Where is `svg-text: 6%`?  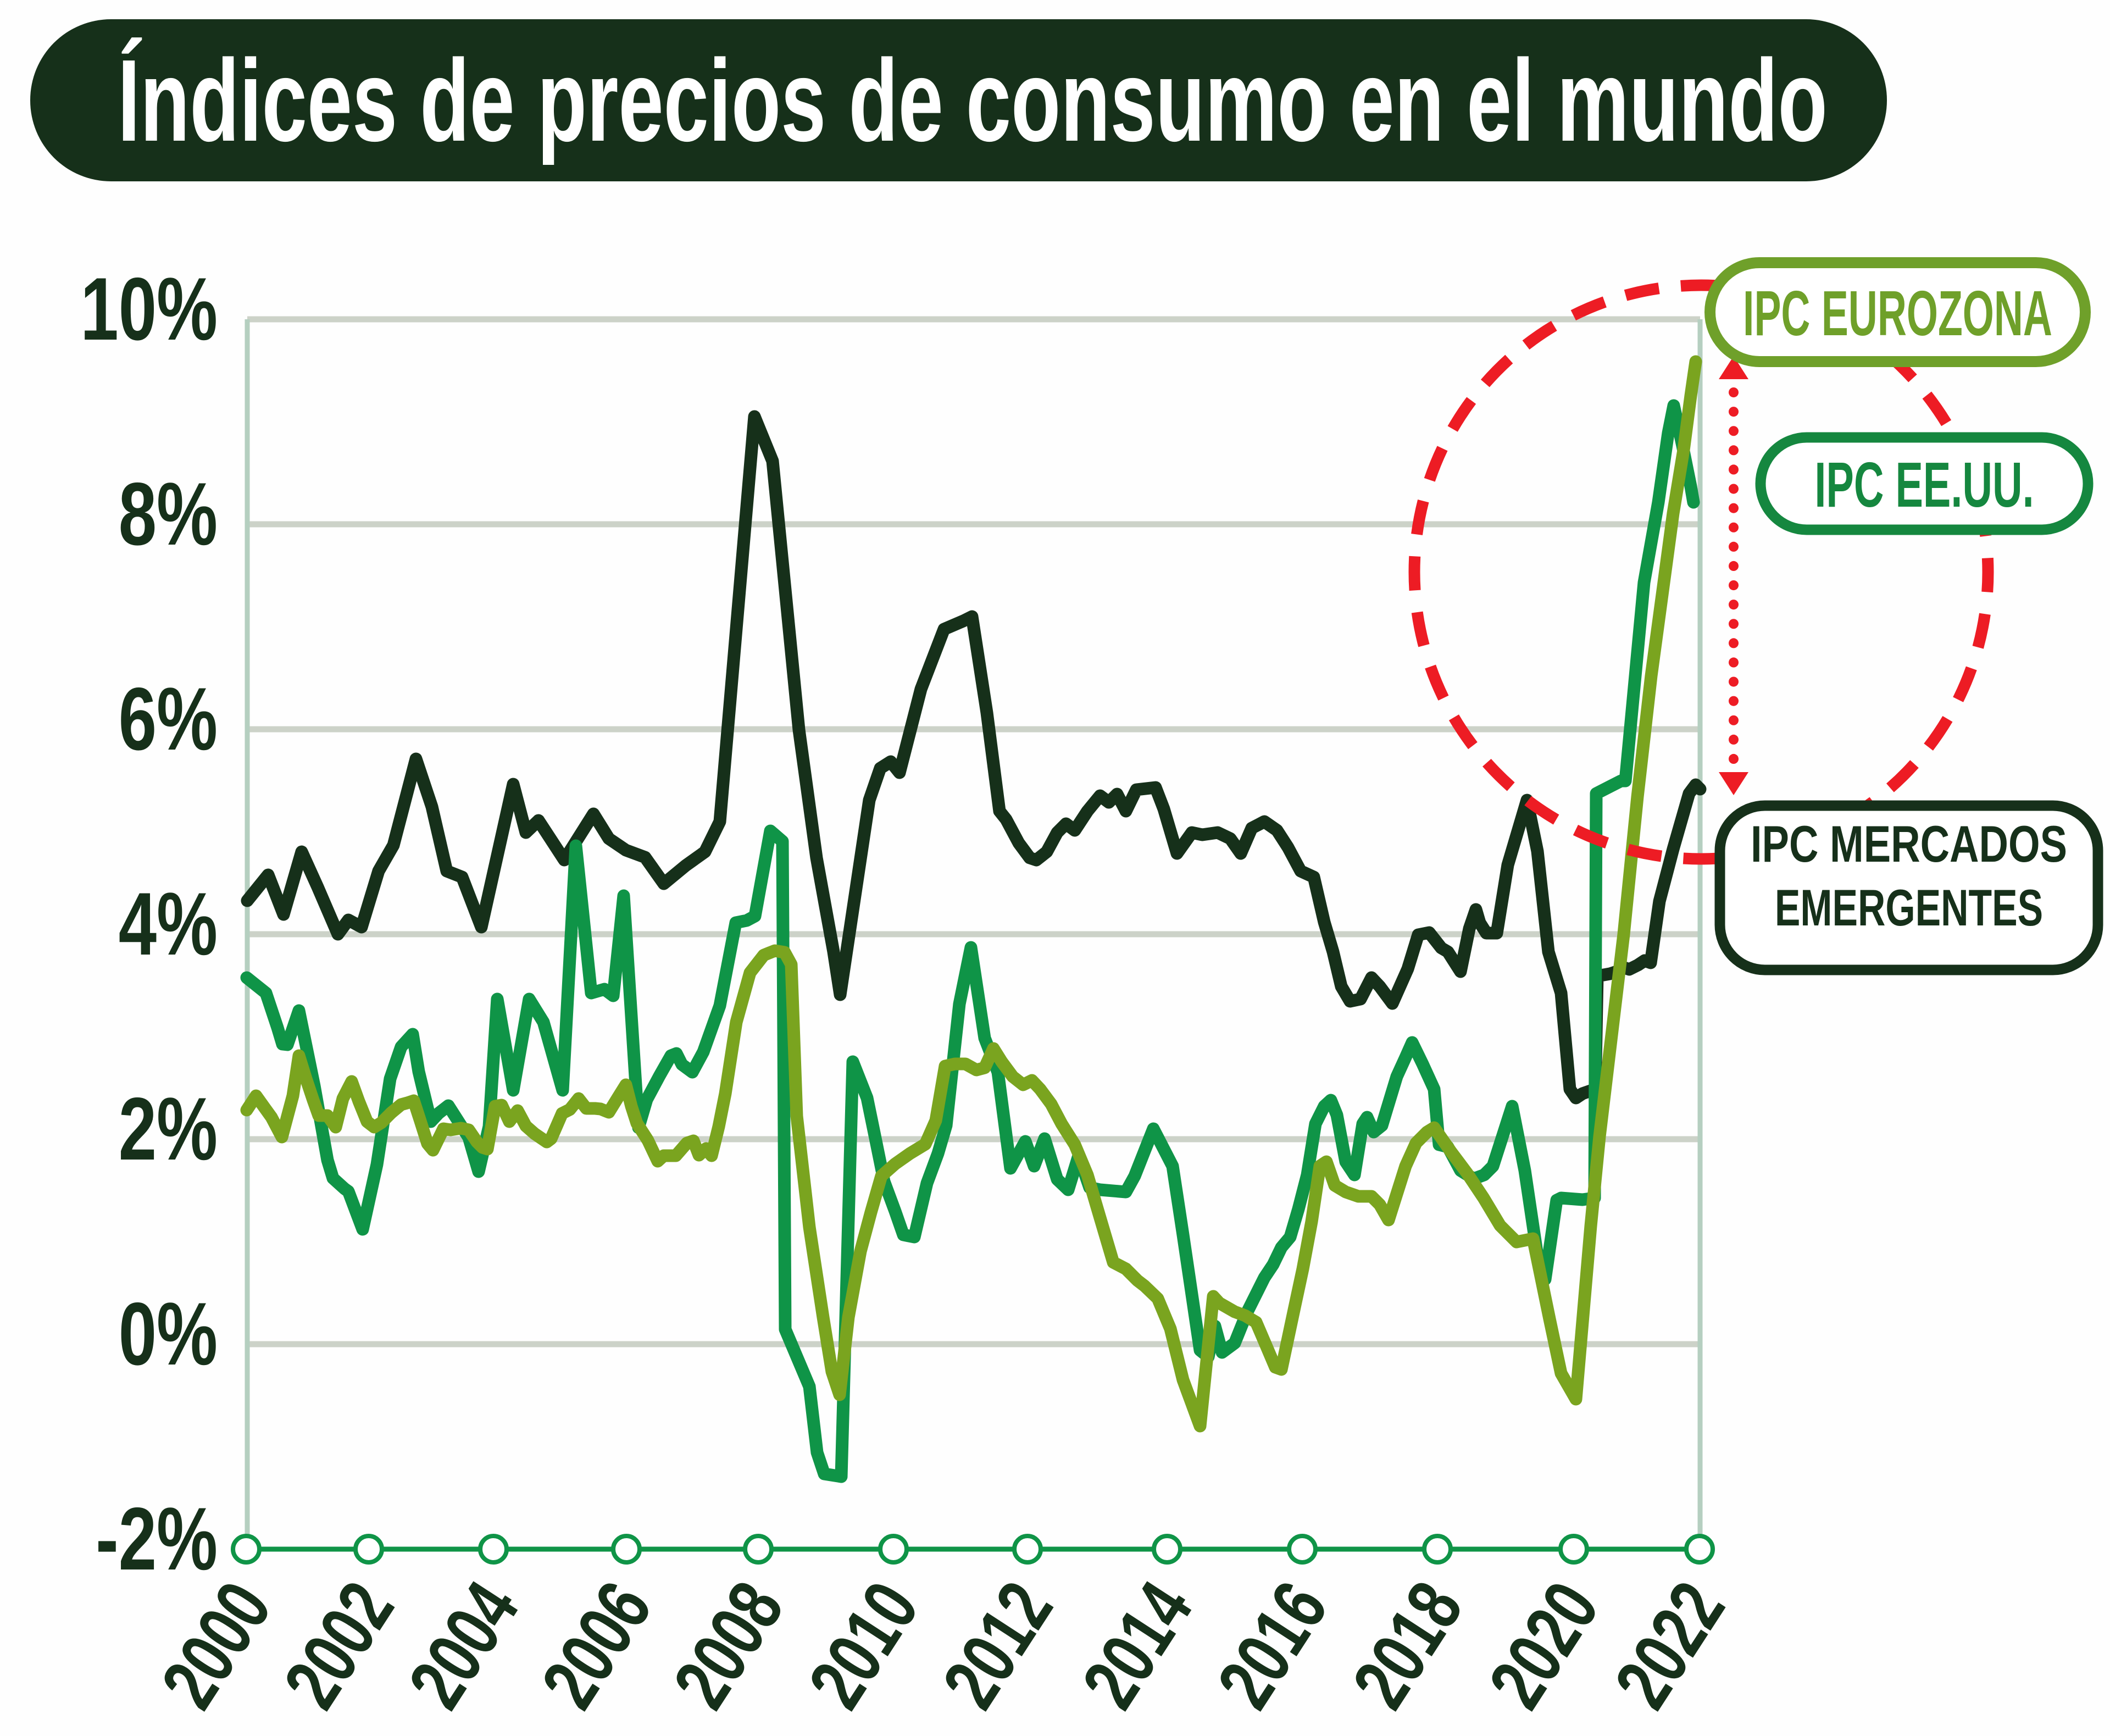
svg-text: 6% is located at coordinates (168, 719).